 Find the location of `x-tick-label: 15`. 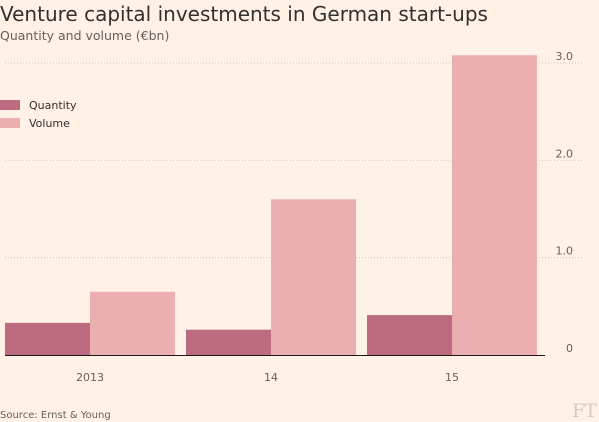

x-tick-label: 15 is located at coordinates (452, 377).